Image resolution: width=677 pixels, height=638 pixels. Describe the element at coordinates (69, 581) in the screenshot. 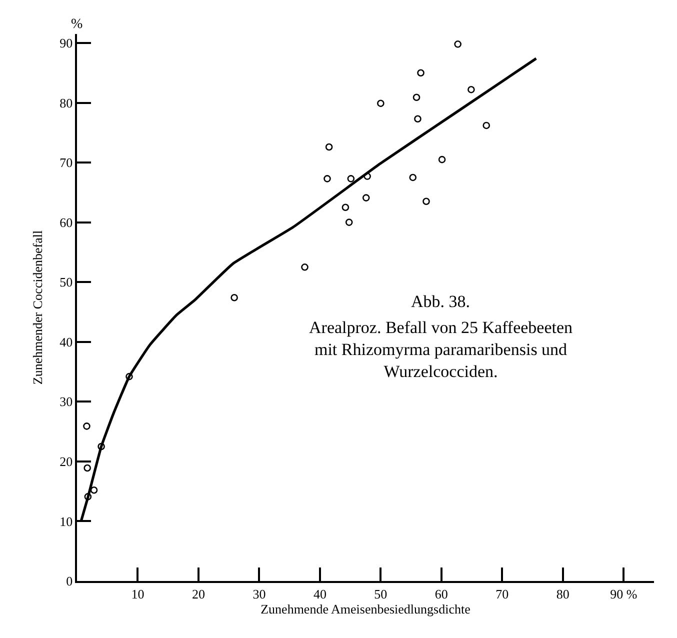

I see `y-tick-label: 0` at that location.